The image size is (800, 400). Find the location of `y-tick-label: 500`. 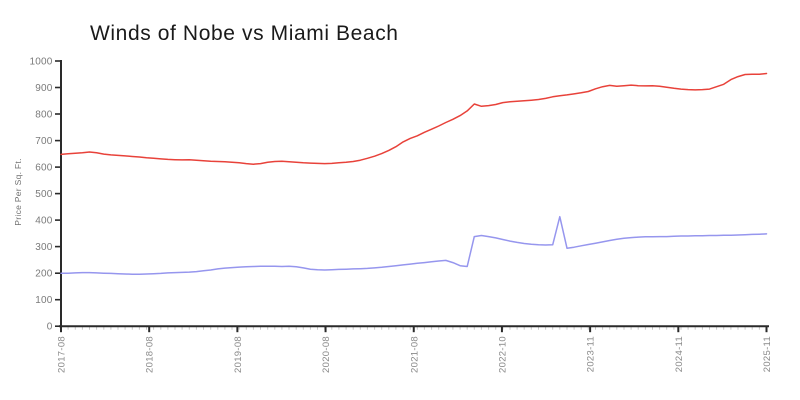

y-tick-label: 500 is located at coordinates (44, 194).